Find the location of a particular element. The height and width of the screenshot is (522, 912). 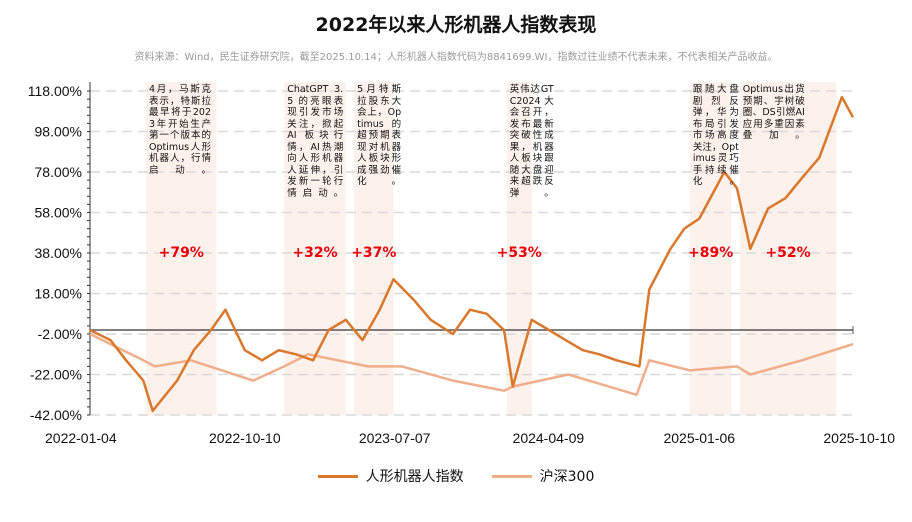

period-annotation: Optimus出货预期、宇树破圈、DS引燃AI应用多重因素叠加。 is located at coordinates (773, 112).